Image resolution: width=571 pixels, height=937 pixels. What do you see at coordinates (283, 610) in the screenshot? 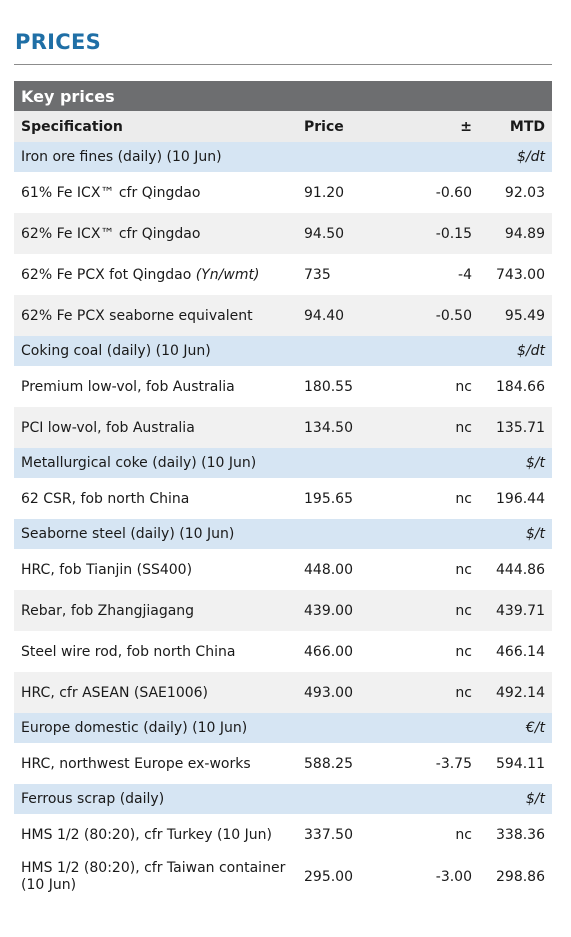
I see `table-row: Rebar, fob Zhangjiagang 439.00 nc 439.71` at bounding box center [283, 610].